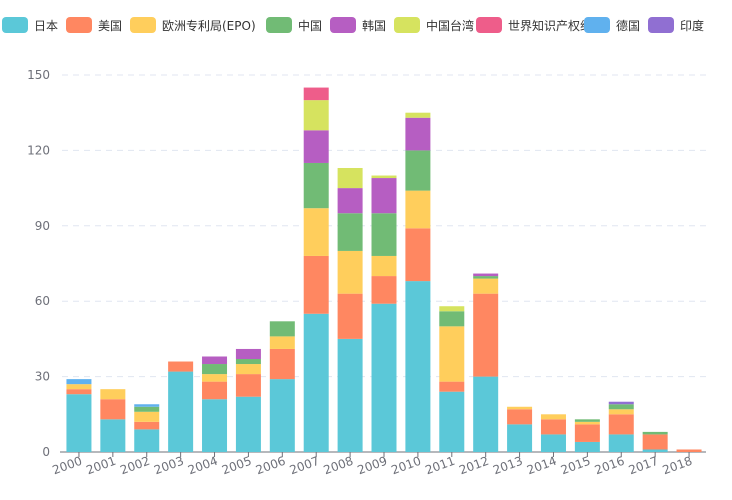 The height and width of the screenshot is (500, 732). Describe the element at coordinates (42, 226) in the screenshot. I see `y-tick-label: 90` at that location.